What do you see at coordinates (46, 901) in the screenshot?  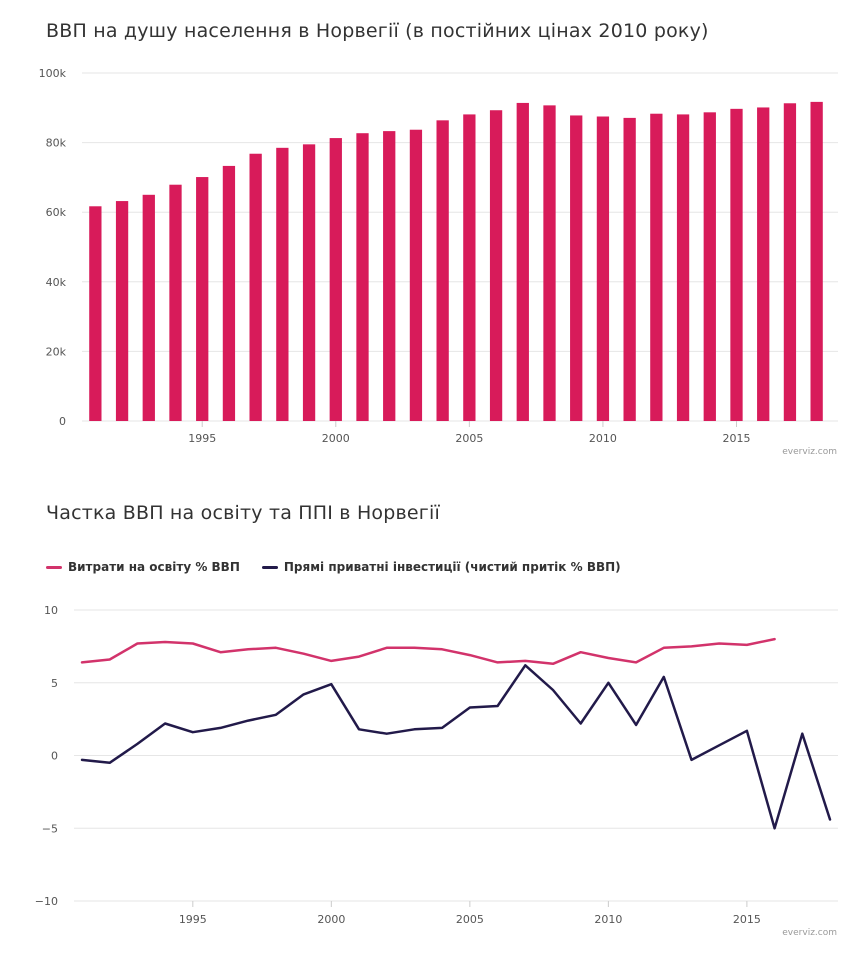 I see `y-tick-label: −10` at bounding box center [46, 901].